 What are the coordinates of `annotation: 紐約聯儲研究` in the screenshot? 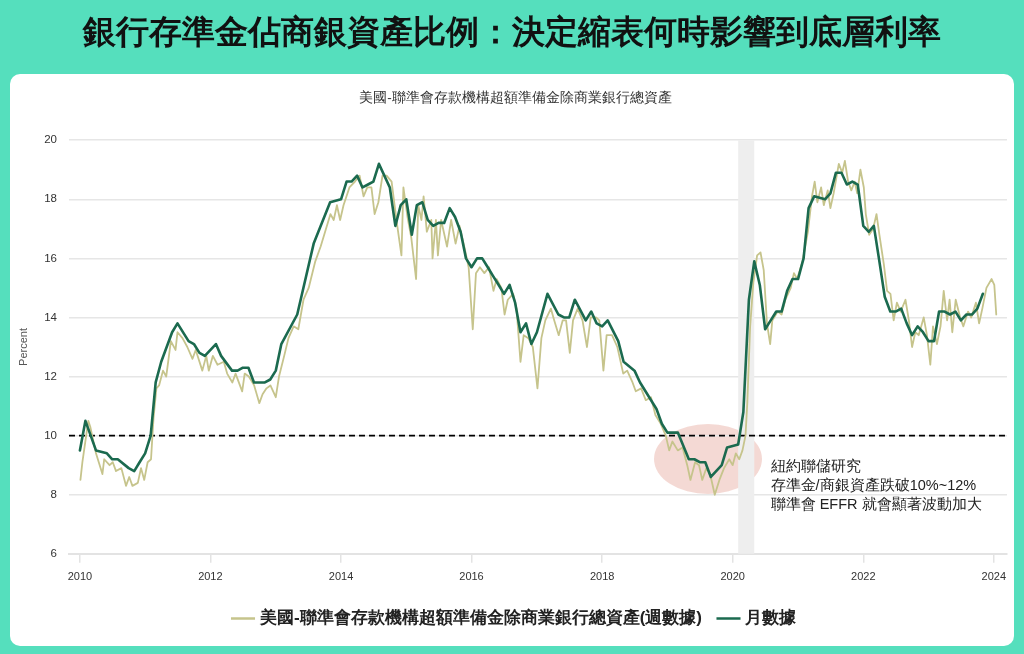 It's located at (815, 465).